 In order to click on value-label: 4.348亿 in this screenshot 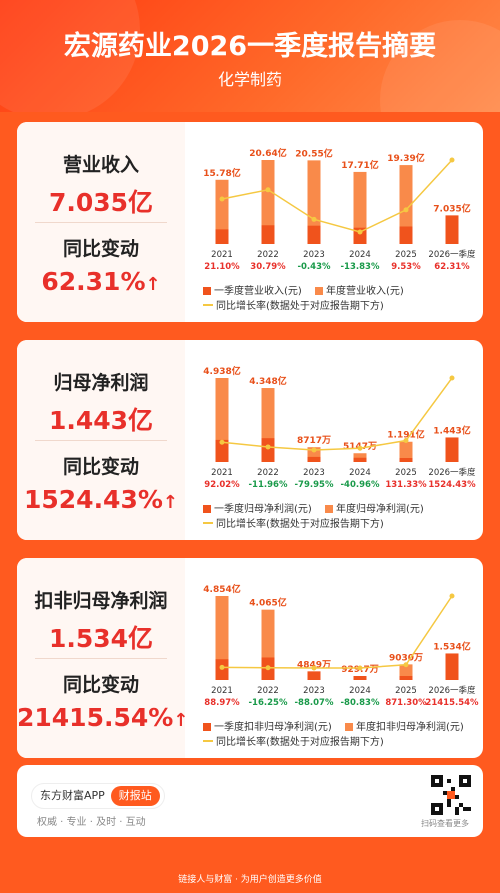, I will do `click(267, 381)`.